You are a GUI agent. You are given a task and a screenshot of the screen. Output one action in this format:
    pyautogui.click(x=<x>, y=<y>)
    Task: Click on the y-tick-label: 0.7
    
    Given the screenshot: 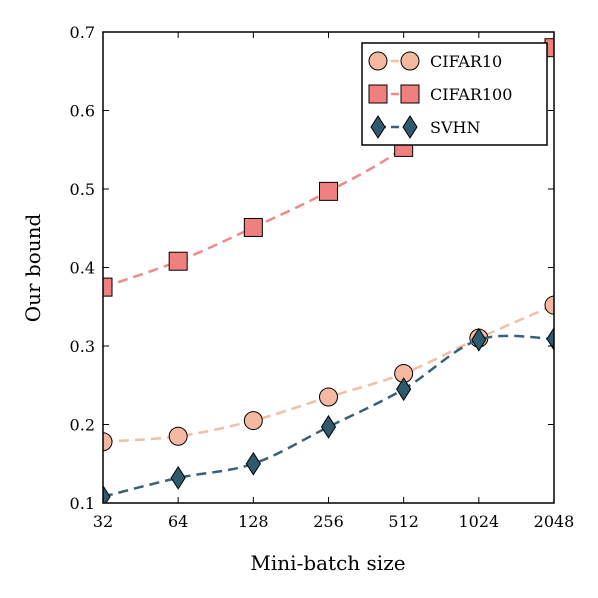 What is the action you would take?
    pyautogui.click(x=82, y=32)
    